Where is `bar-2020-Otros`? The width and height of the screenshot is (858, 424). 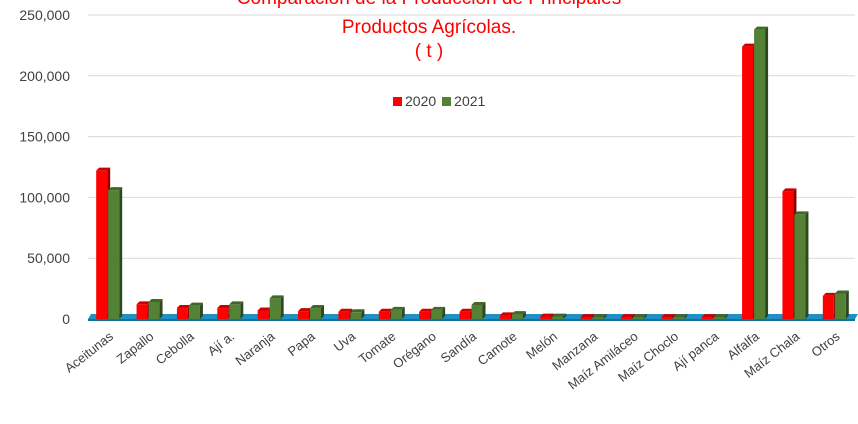
bar-2020-Otros is located at coordinates (829, 305).